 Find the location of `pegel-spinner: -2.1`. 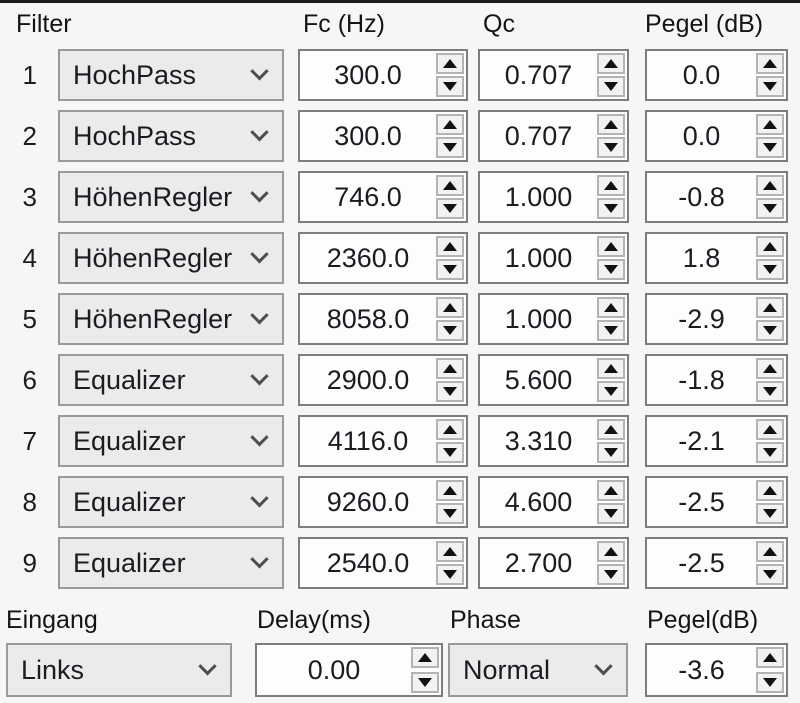

pegel-spinner: -2.1 is located at coordinates (716, 441).